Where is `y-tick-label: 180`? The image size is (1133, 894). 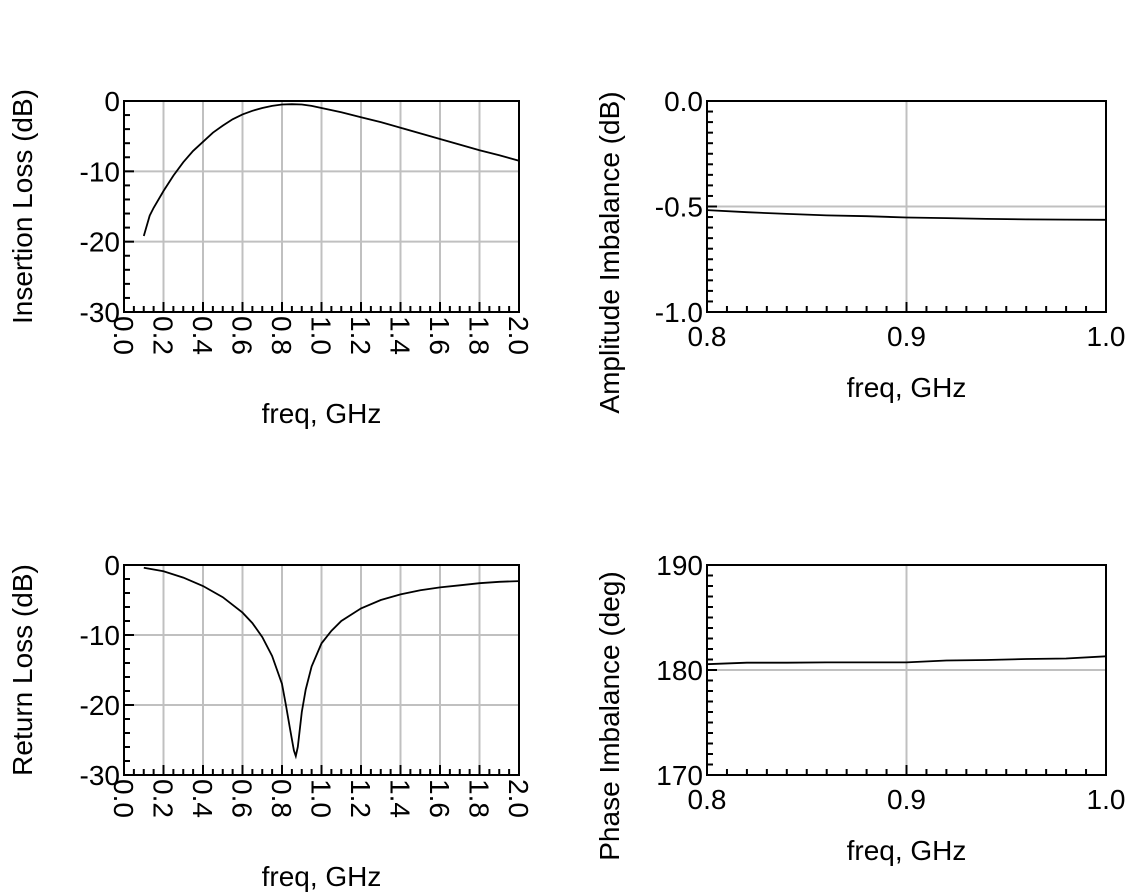 y-tick-label: 180 is located at coordinates (679, 670).